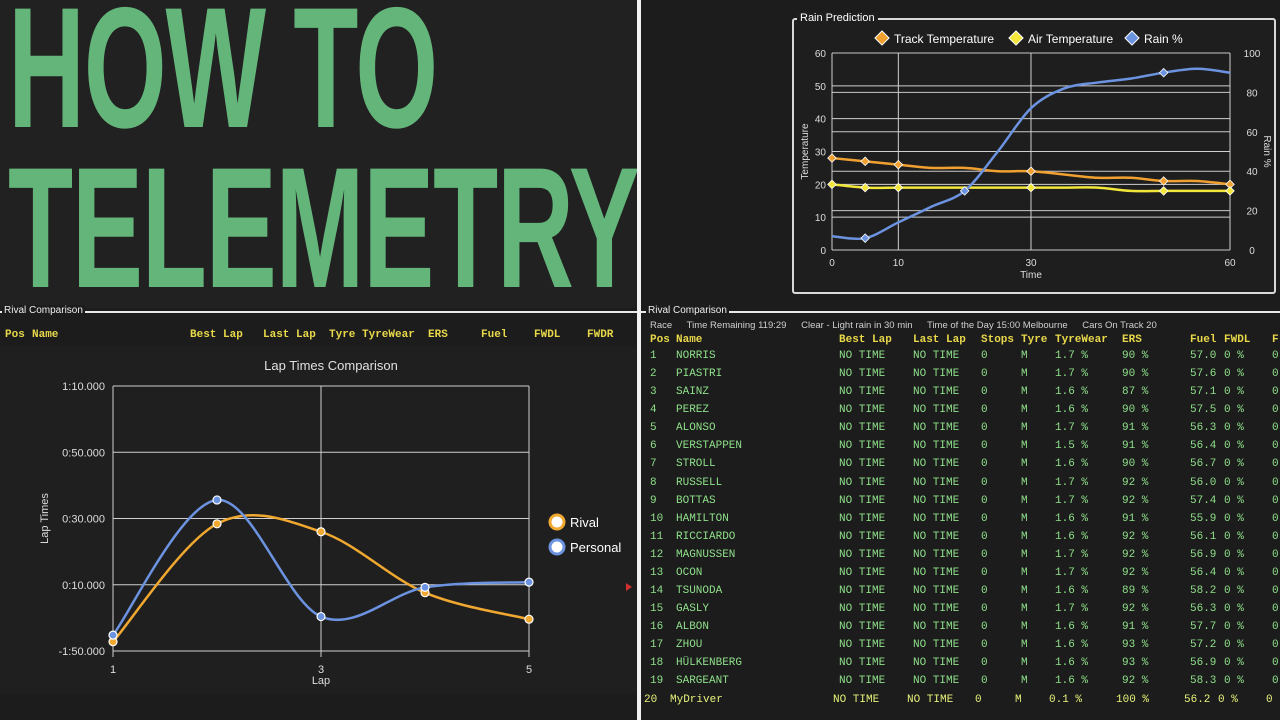 Image resolution: width=1280 pixels, height=720 pixels. I want to click on x-tick-label: 0, so click(832, 263).